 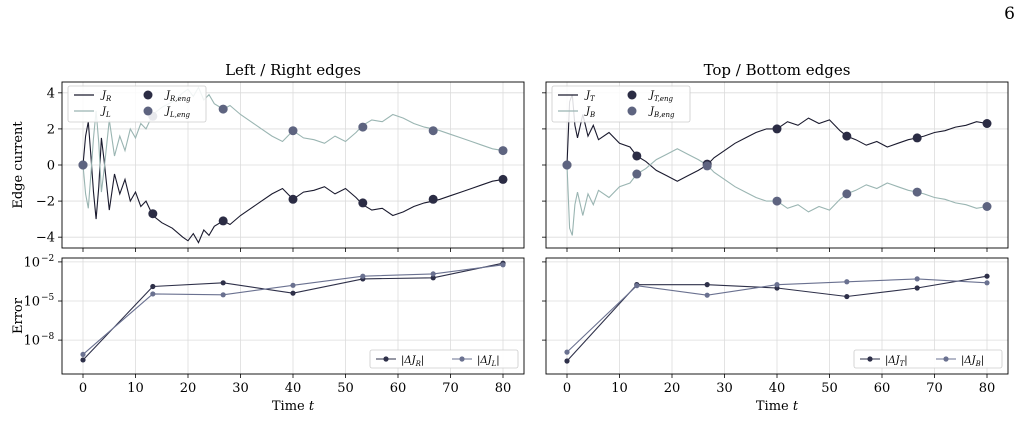 What do you see at coordinates (777, 192) in the screenshot?
I see `series-line-J_B` at bounding box center [777, 192].